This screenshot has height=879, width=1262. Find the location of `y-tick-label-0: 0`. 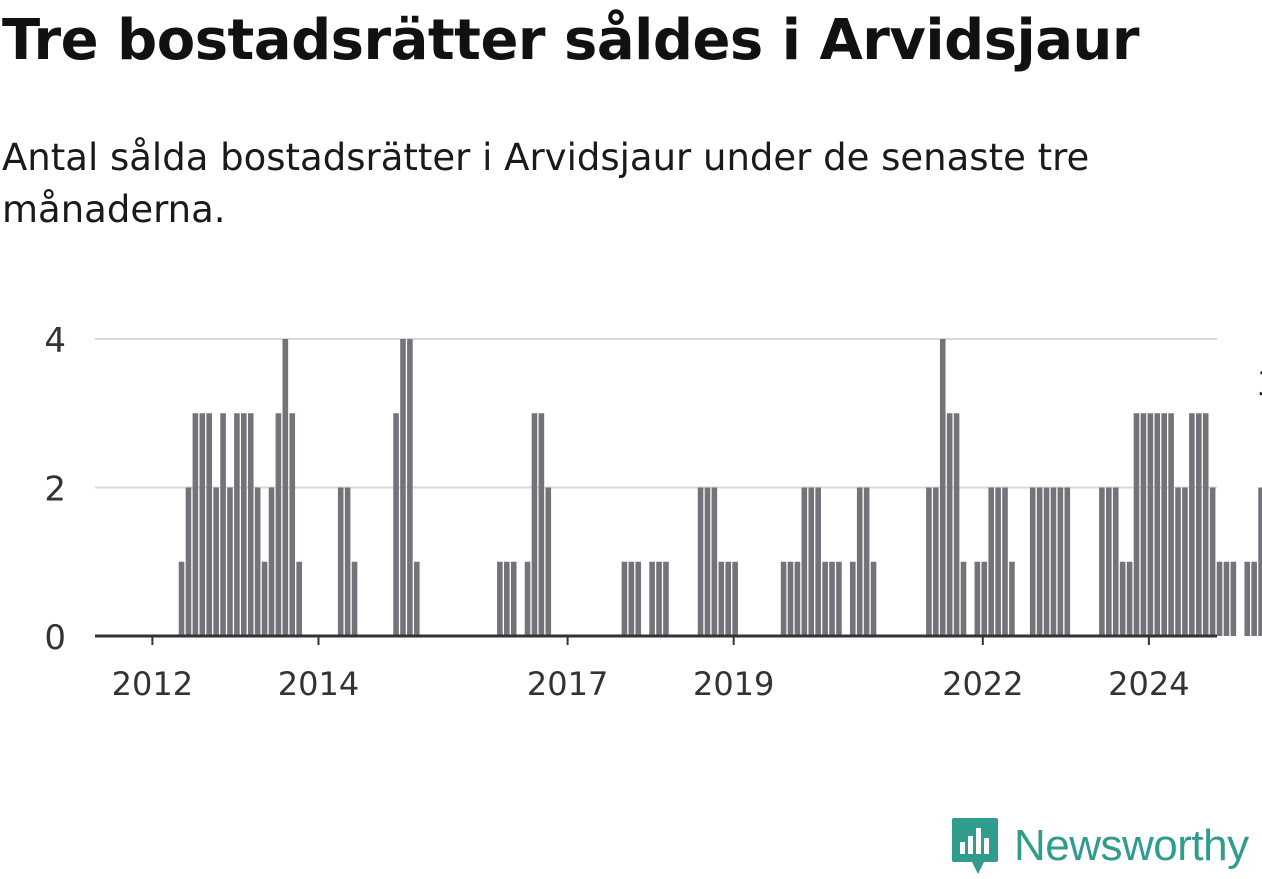

y-tick-label-0: 0 is located at coordinates (55, 638).